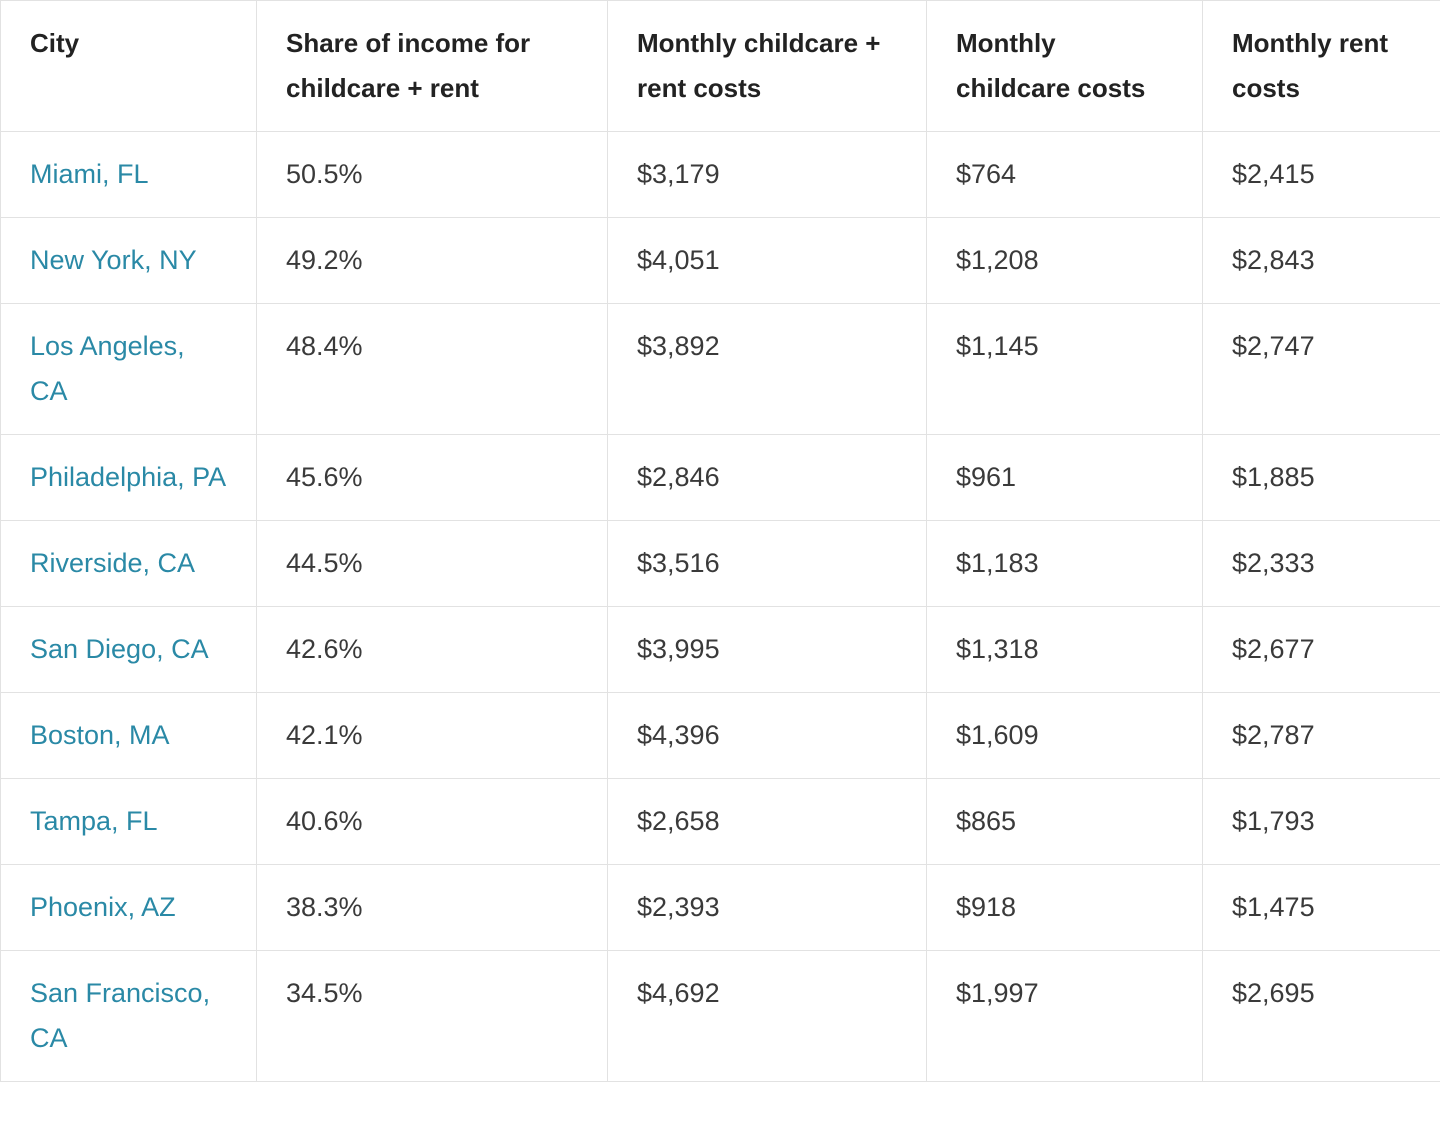 This screenshot has width=1440, height=1126. What do you see at coordinates (1321, 66) in the screenshot?
I see `column-header: Monthly rent costs` at bounding box center [1321, 66].